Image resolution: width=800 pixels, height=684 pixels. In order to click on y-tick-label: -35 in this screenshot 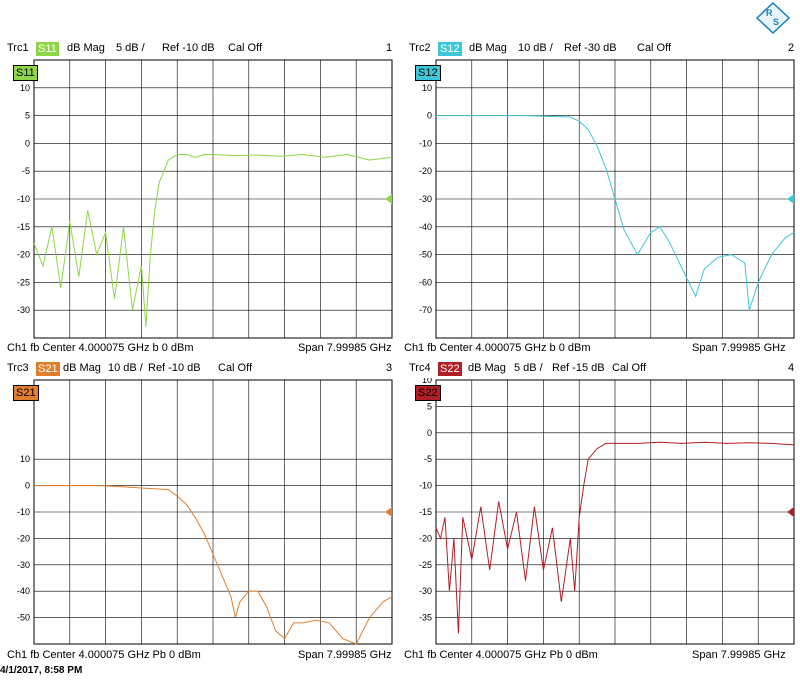, I will do `click(425, 618)`.